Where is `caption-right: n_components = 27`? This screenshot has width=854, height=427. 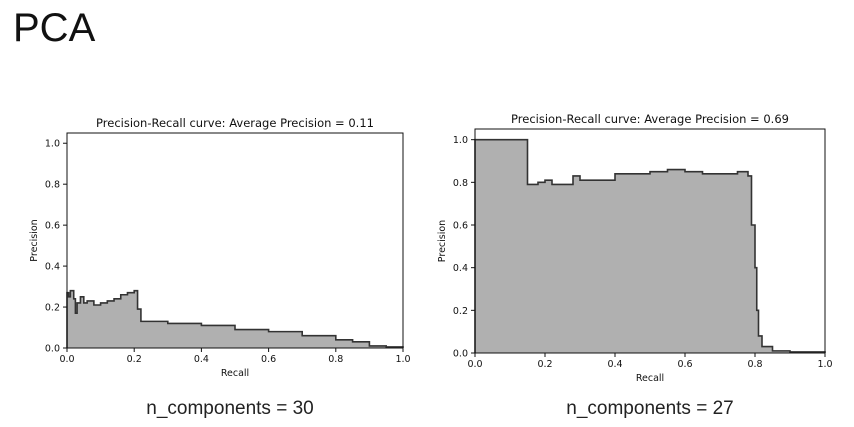
caption-right: n_components = 27 is located at coordinates (650, 408).